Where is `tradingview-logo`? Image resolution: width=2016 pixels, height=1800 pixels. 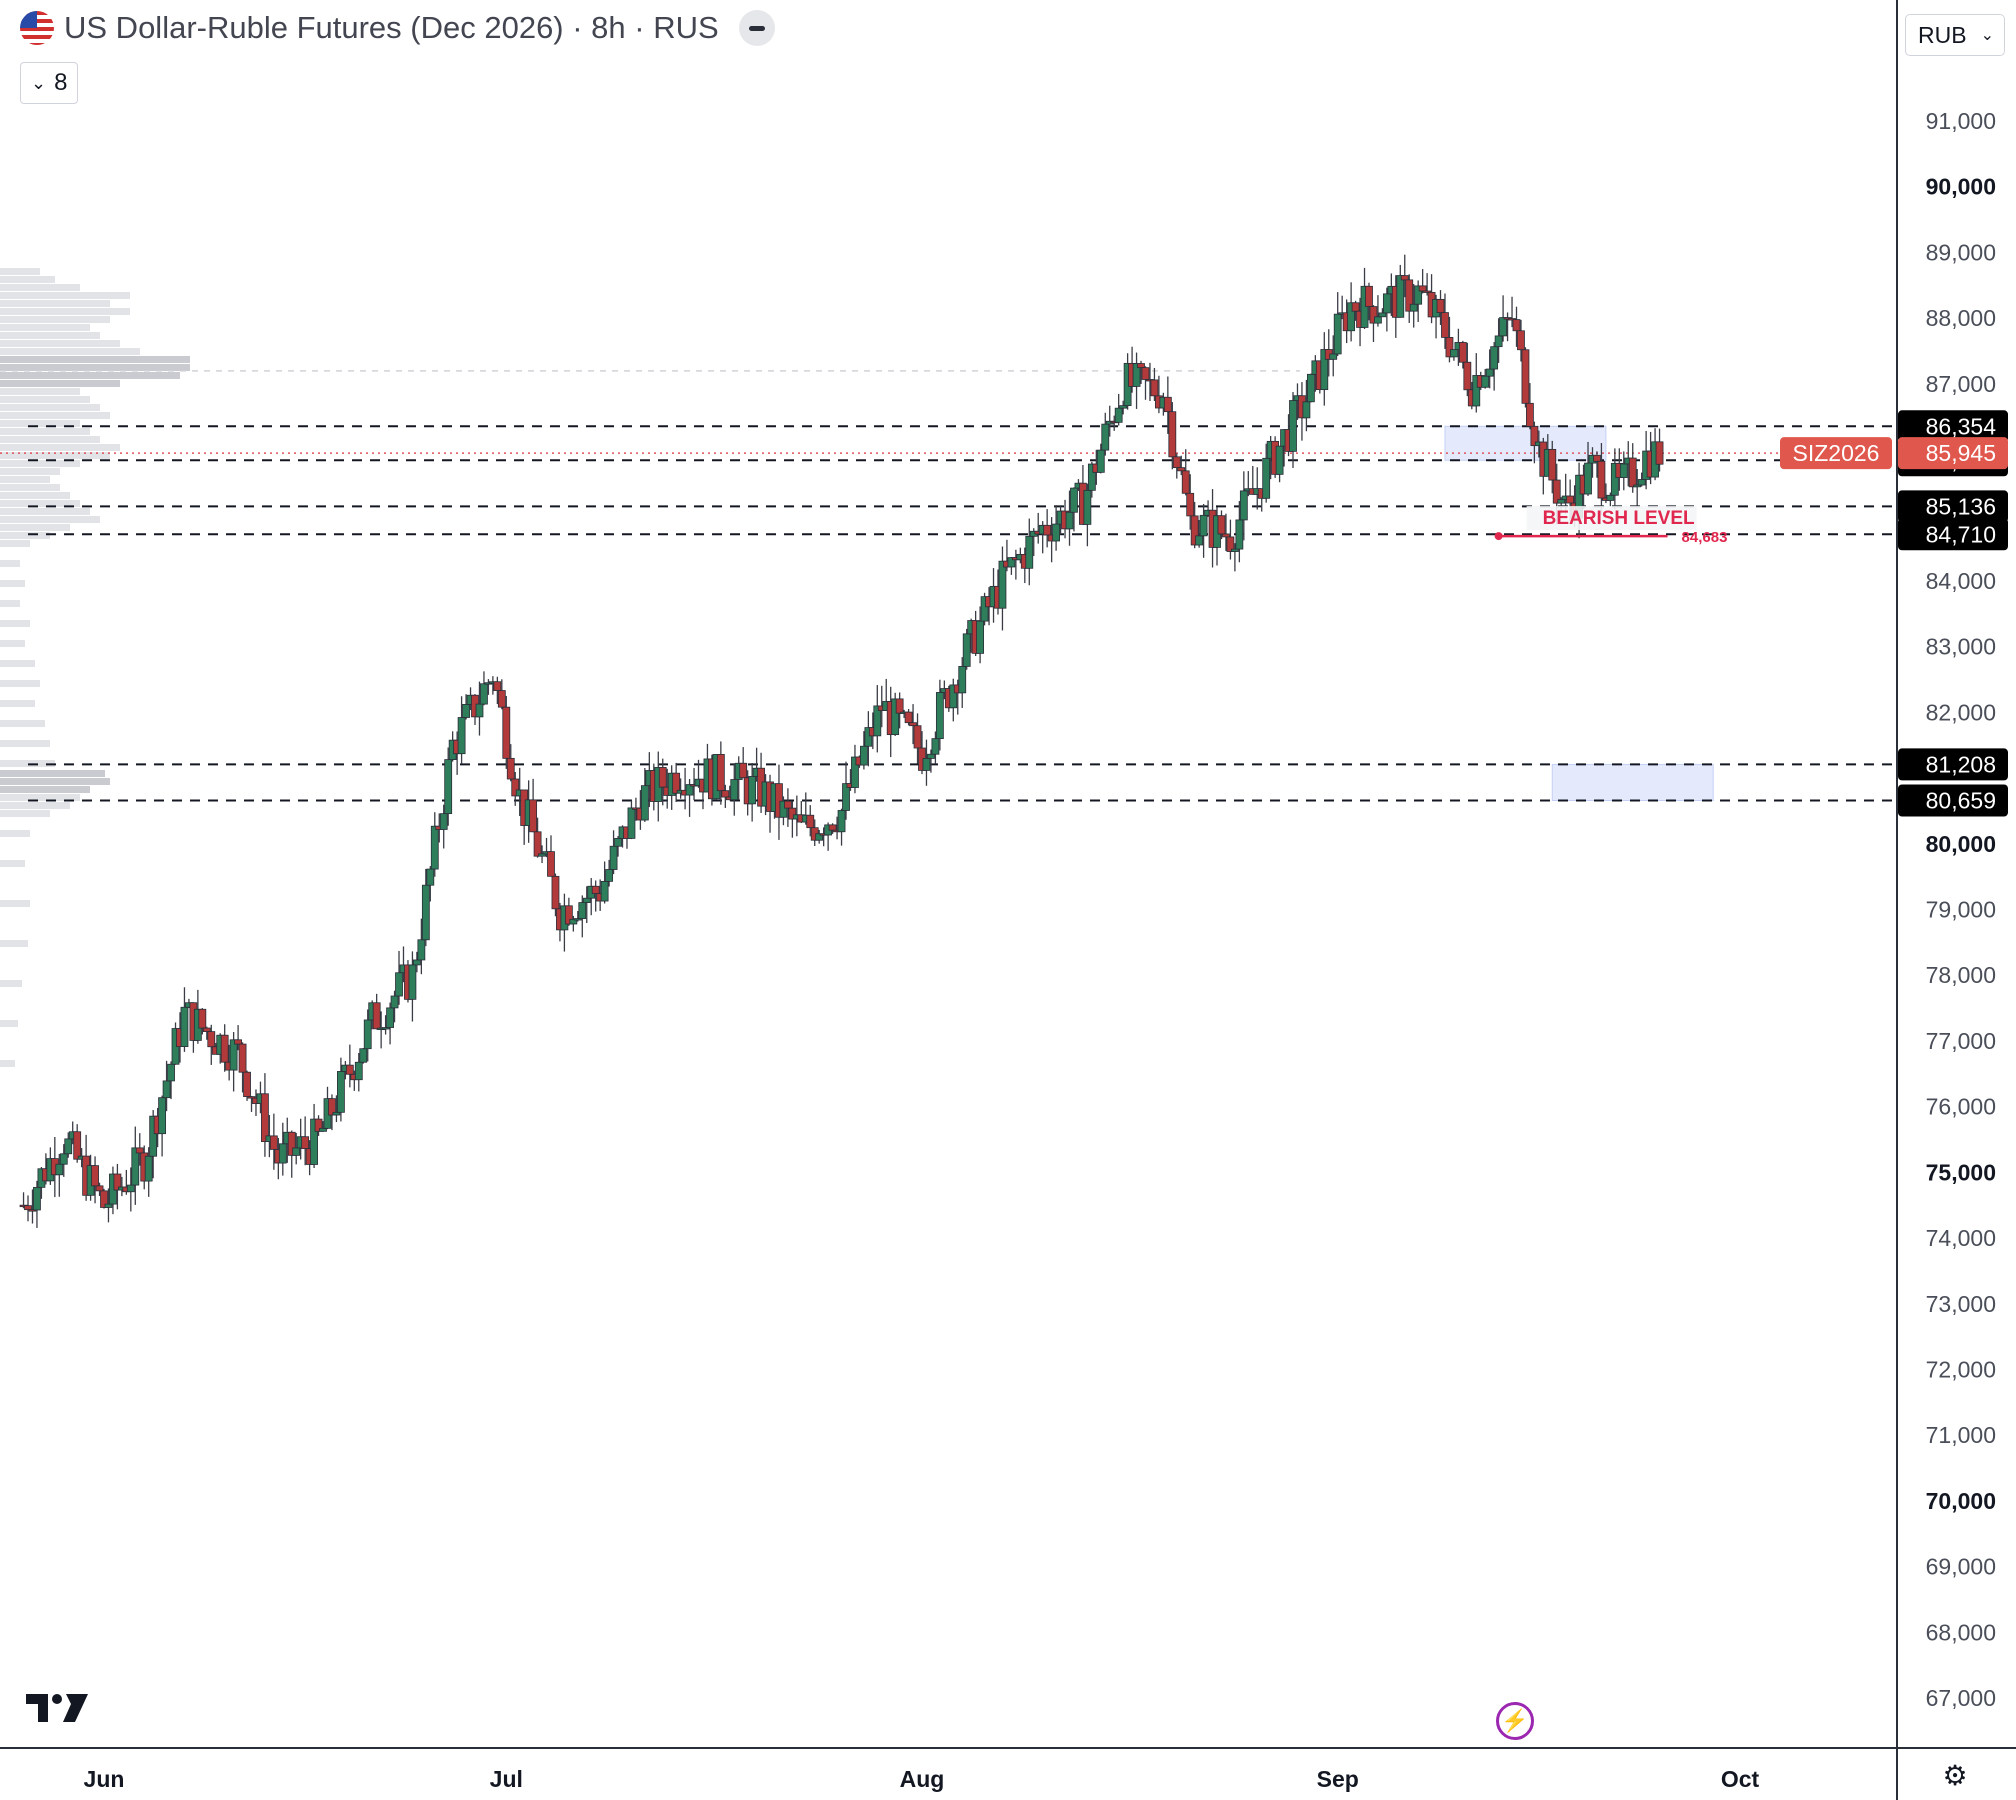
tradingview-logo is located at coordinates (57, 1712).